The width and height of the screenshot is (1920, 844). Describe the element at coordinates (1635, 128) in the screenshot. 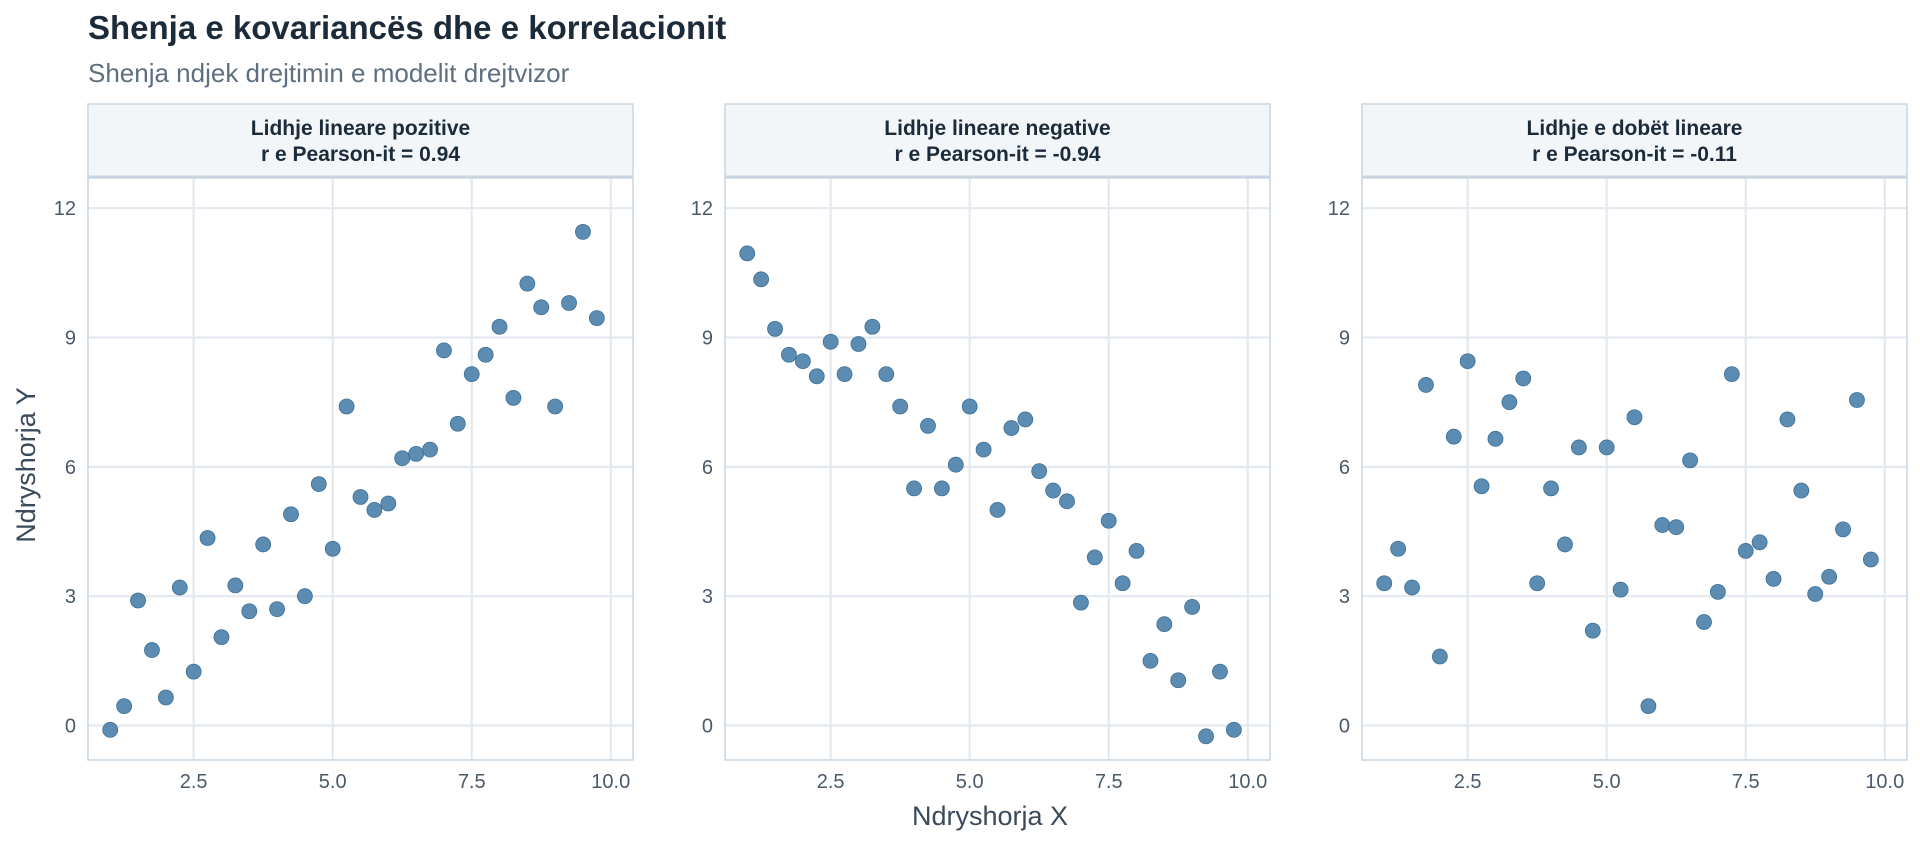

I see `panel-label-line1: Lidhje e dobët lineare` at that location.